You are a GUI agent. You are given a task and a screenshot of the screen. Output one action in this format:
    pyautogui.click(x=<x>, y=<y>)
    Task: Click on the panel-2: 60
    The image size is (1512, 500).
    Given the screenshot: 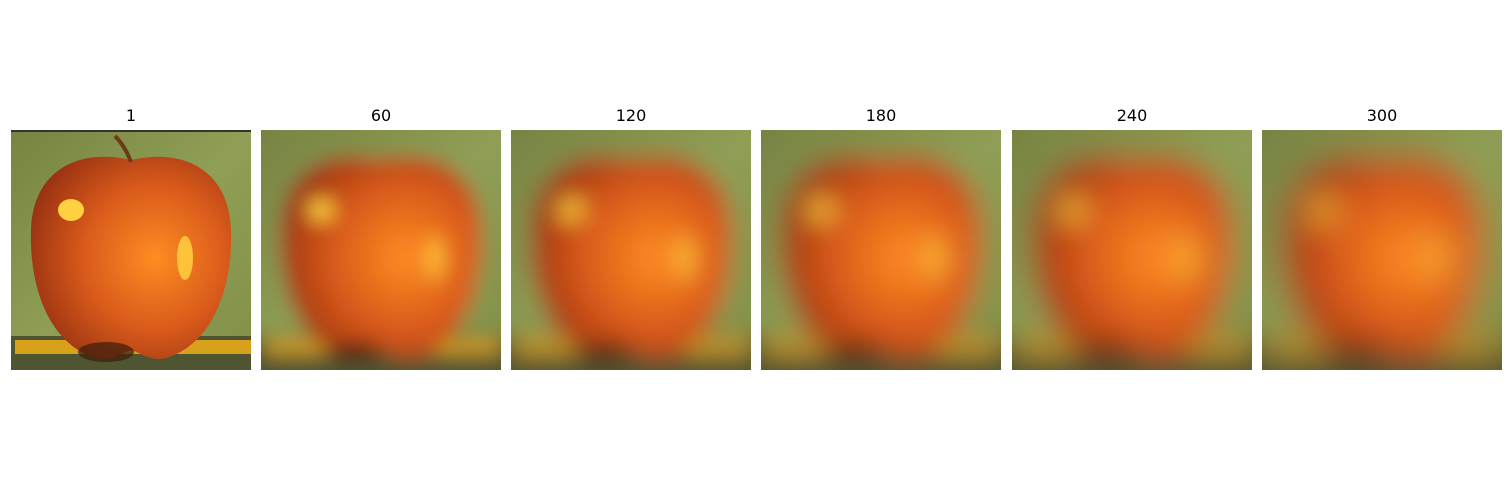 What is the action you would take?
    pyautogui.click(x=381, y=237)
    